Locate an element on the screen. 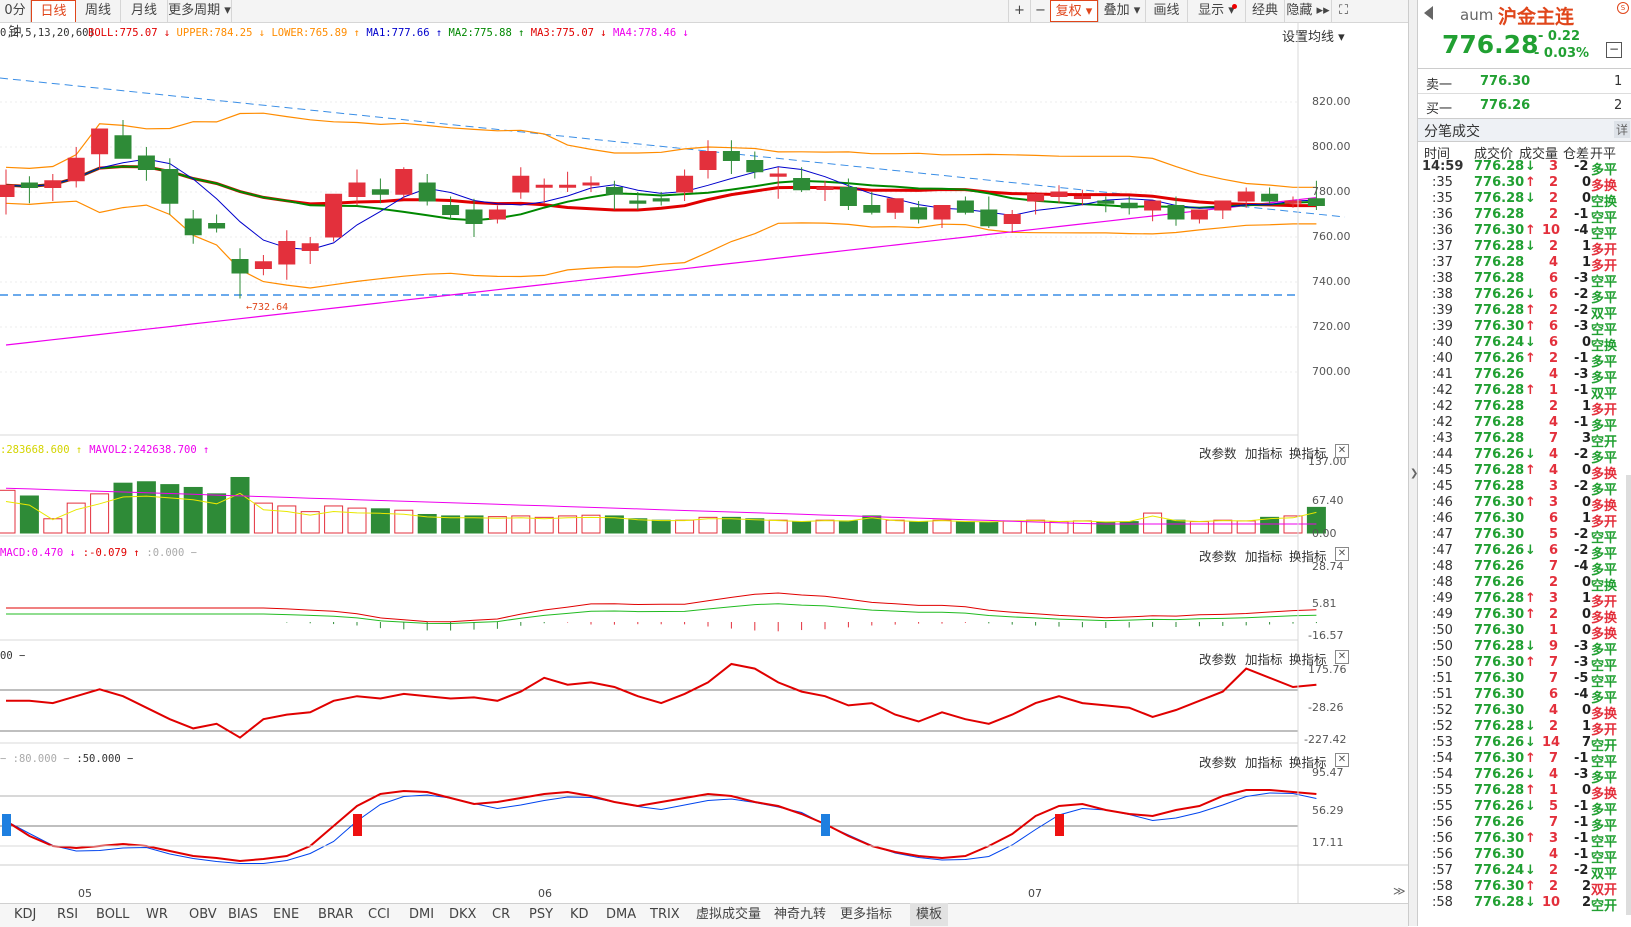 The image size is (1631, 927). prev-contract-icon is located at coordinates (1428, 13).